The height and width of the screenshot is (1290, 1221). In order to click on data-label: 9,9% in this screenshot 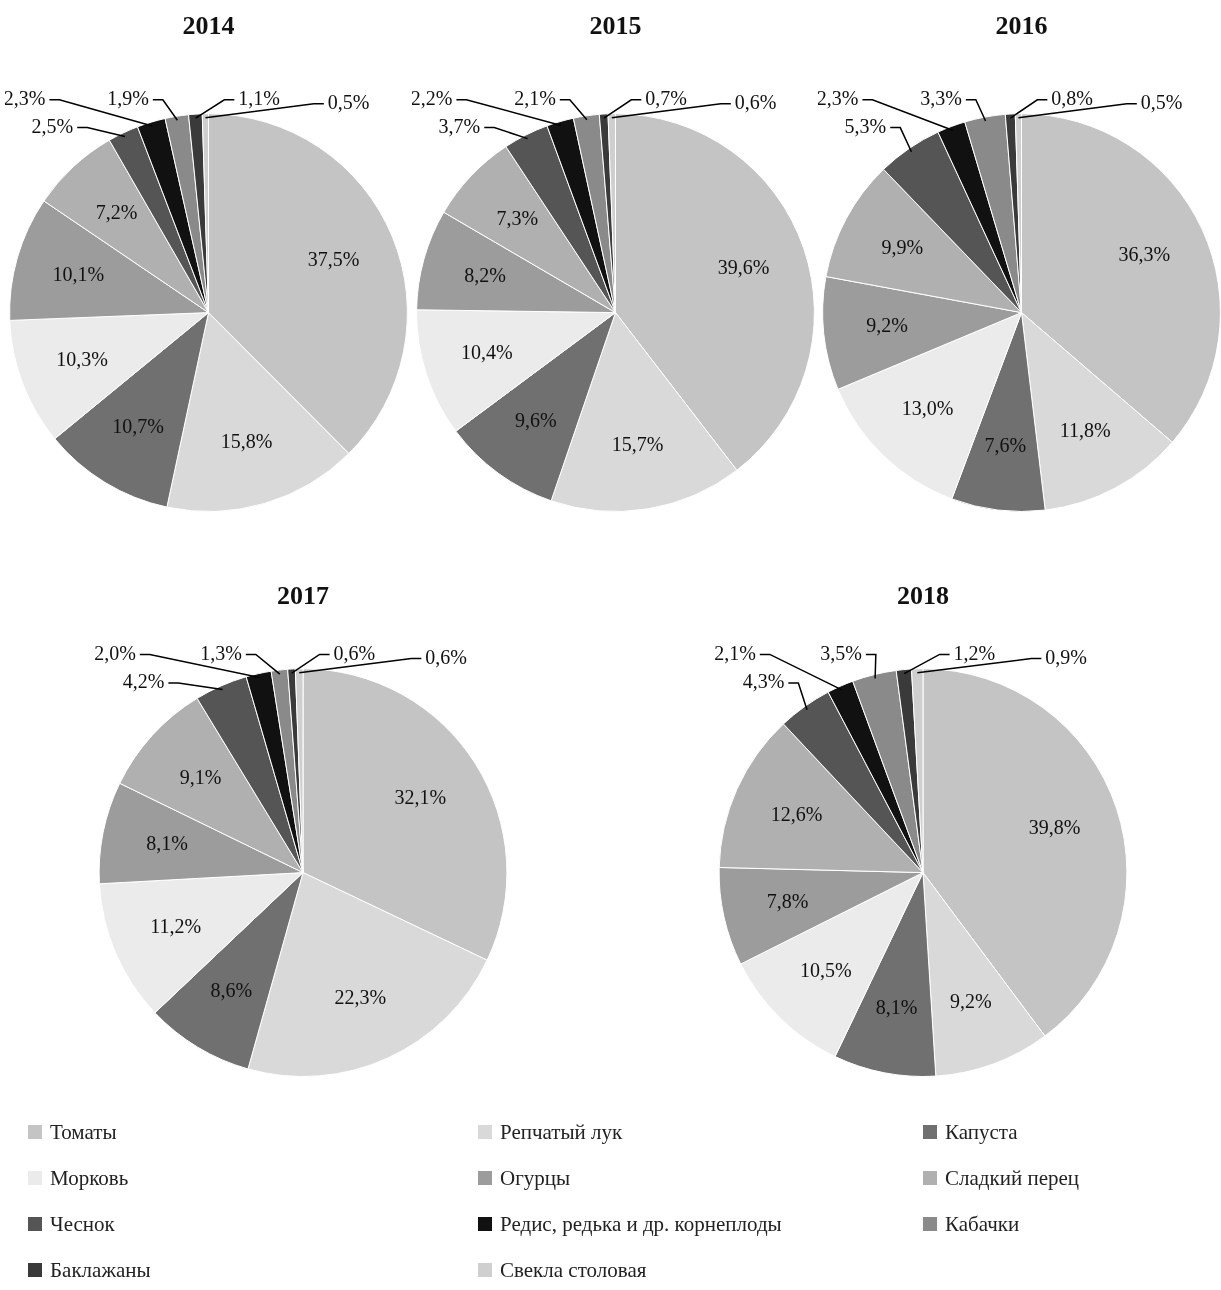, I will do `click(902, 246)`.